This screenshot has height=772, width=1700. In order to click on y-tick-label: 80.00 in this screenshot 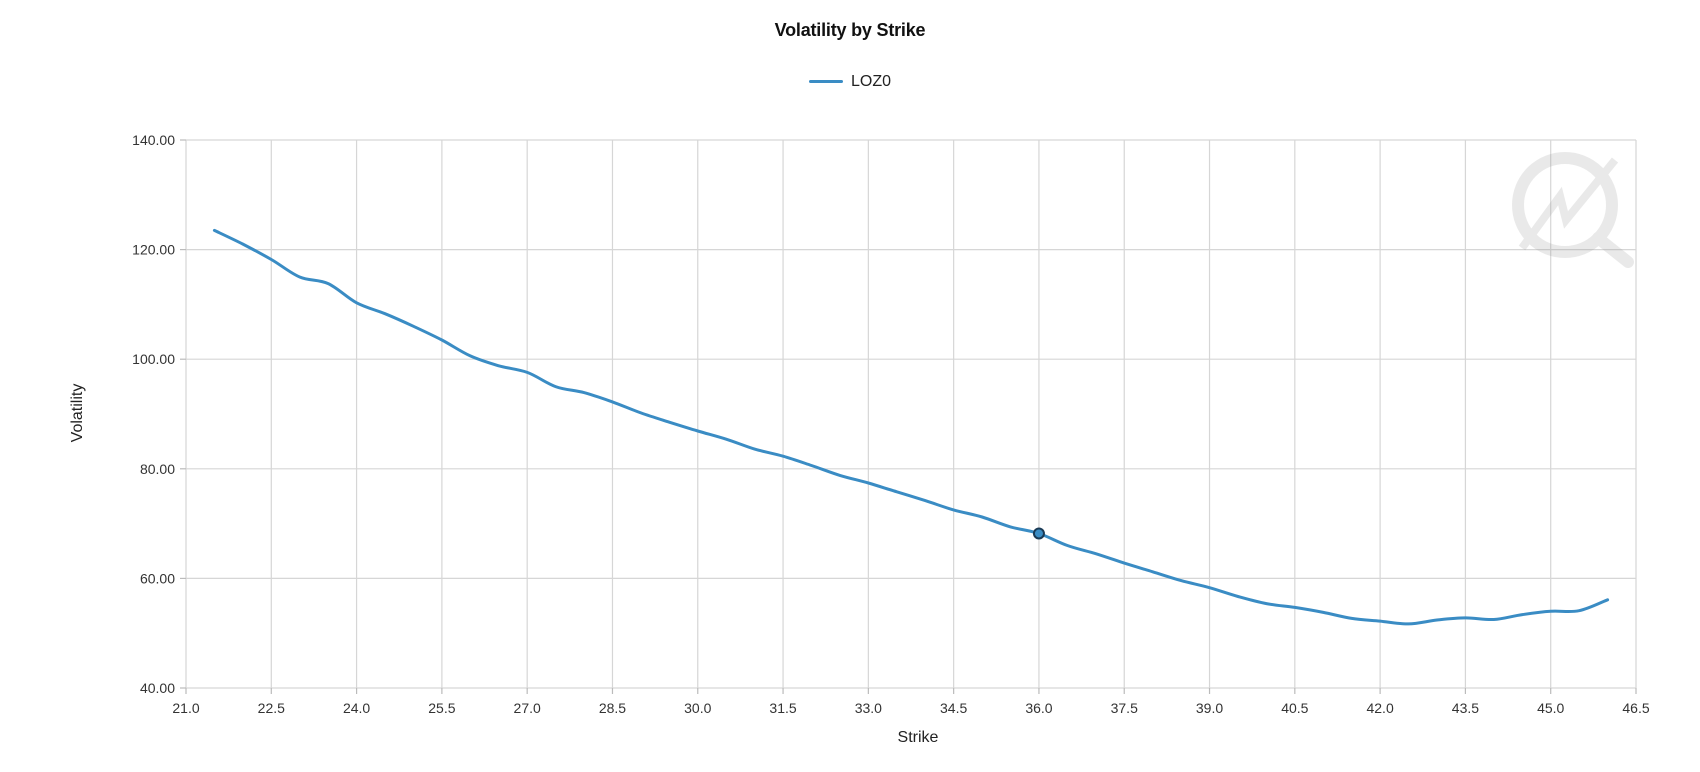, I will do `click(157, 469)`.